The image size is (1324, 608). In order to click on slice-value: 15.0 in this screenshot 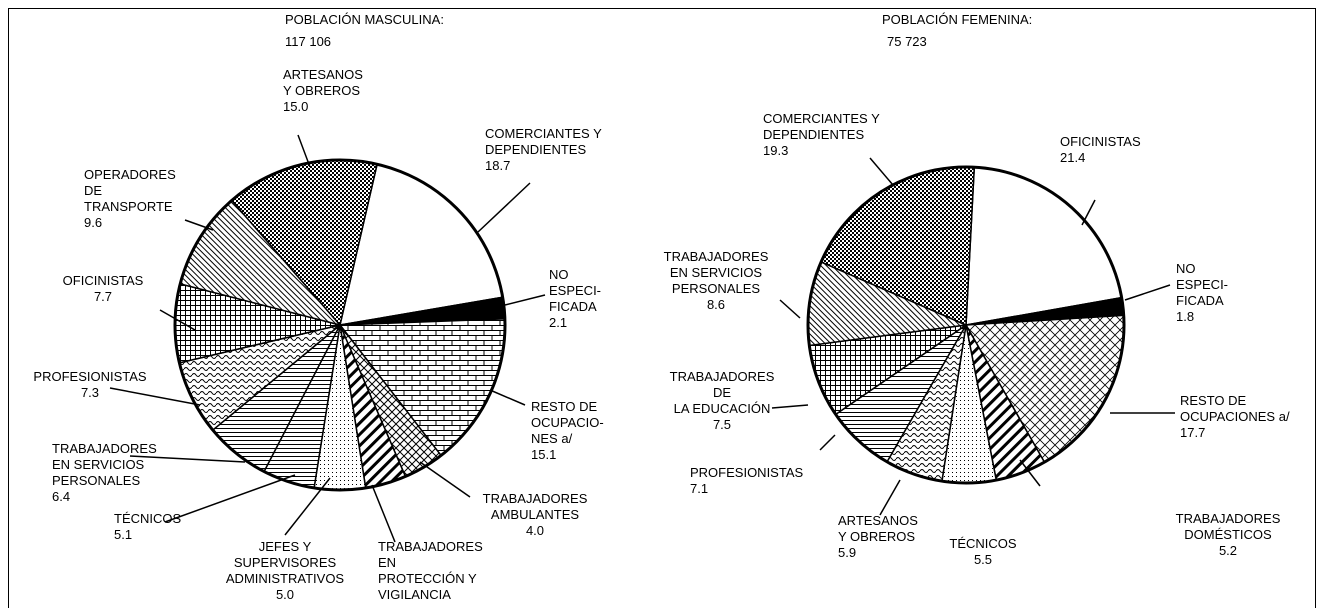, I will do `click(295, 106)`.